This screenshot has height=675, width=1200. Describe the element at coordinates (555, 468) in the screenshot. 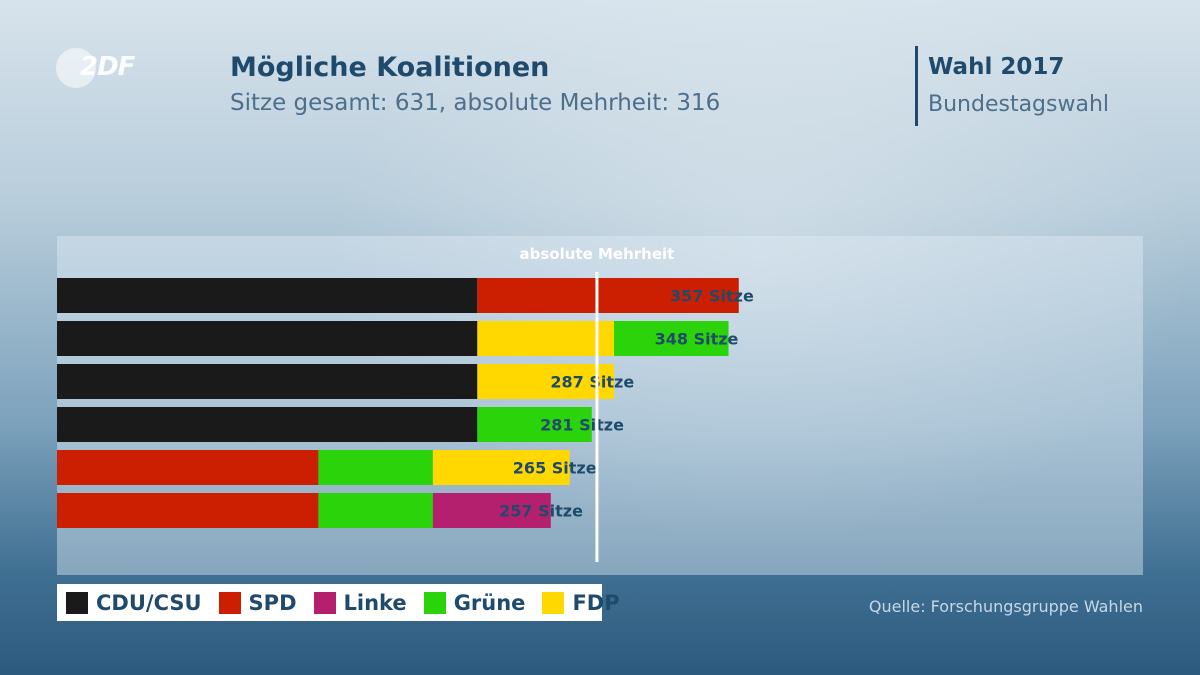

I see `bar-value-label: 265 Sitze` at that location.